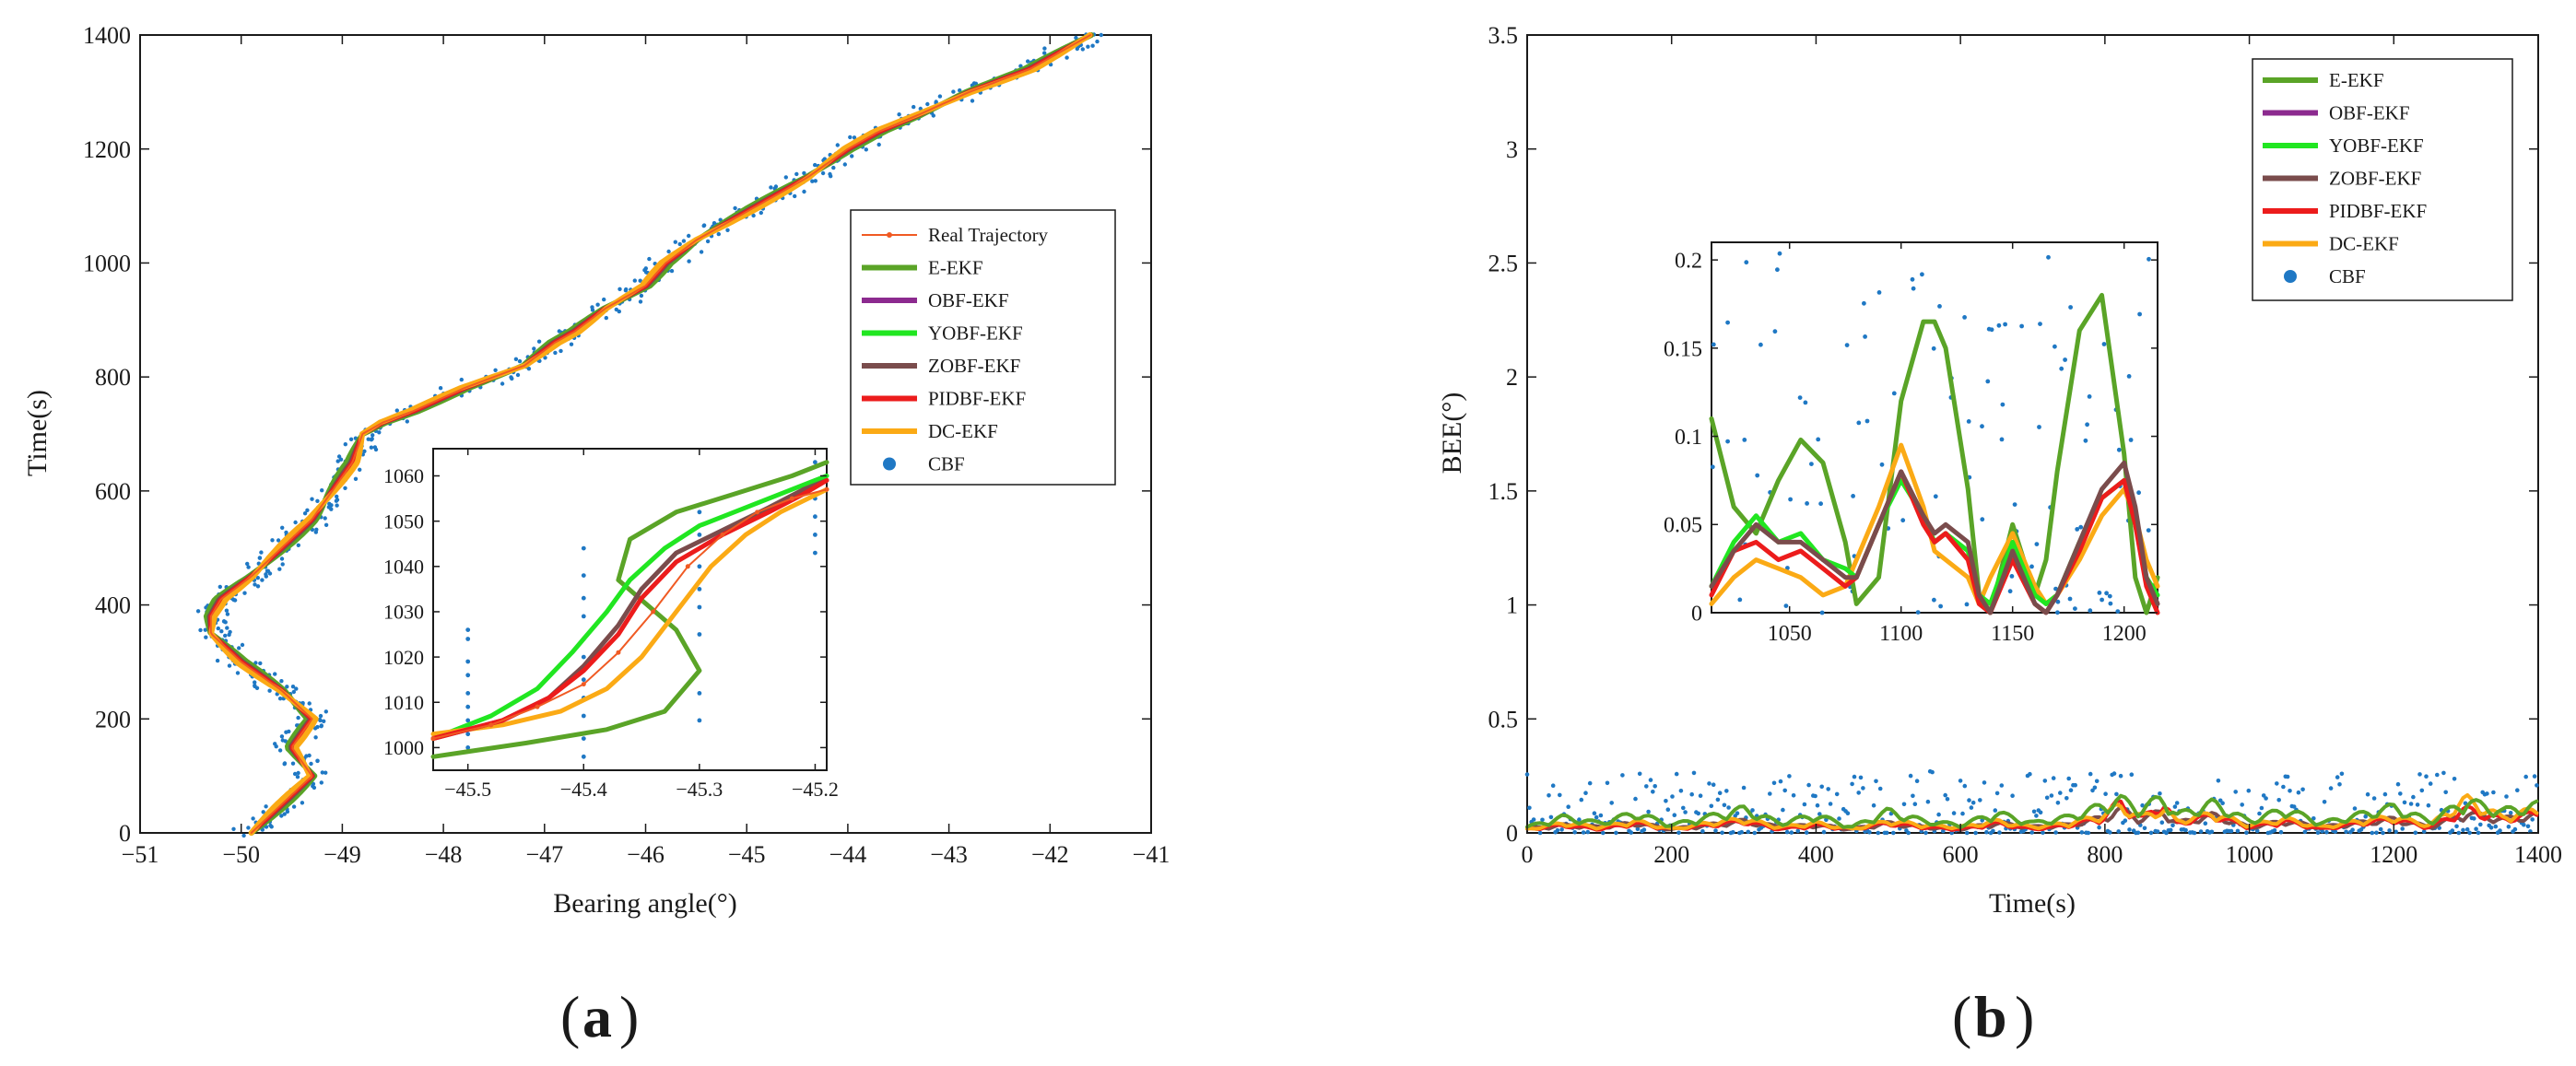 This screenshot has width=2576, height=1066. Describe the element at coordinates (1512, 150) in the screenshot. I see `panel-b-ytick-label: 3` at that location.